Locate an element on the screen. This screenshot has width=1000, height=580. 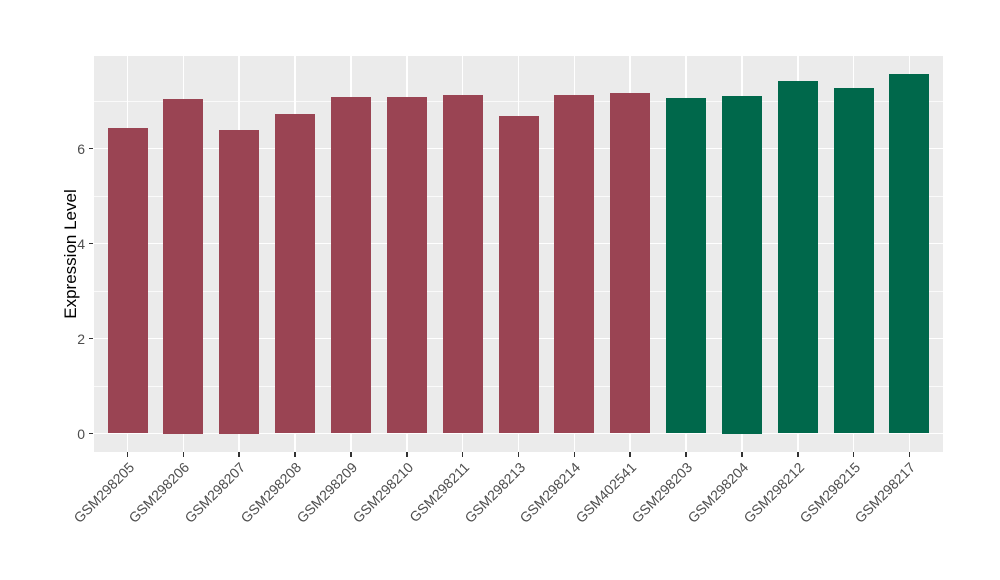
y-tick-label: 4 is located at coordinates (81, 243).